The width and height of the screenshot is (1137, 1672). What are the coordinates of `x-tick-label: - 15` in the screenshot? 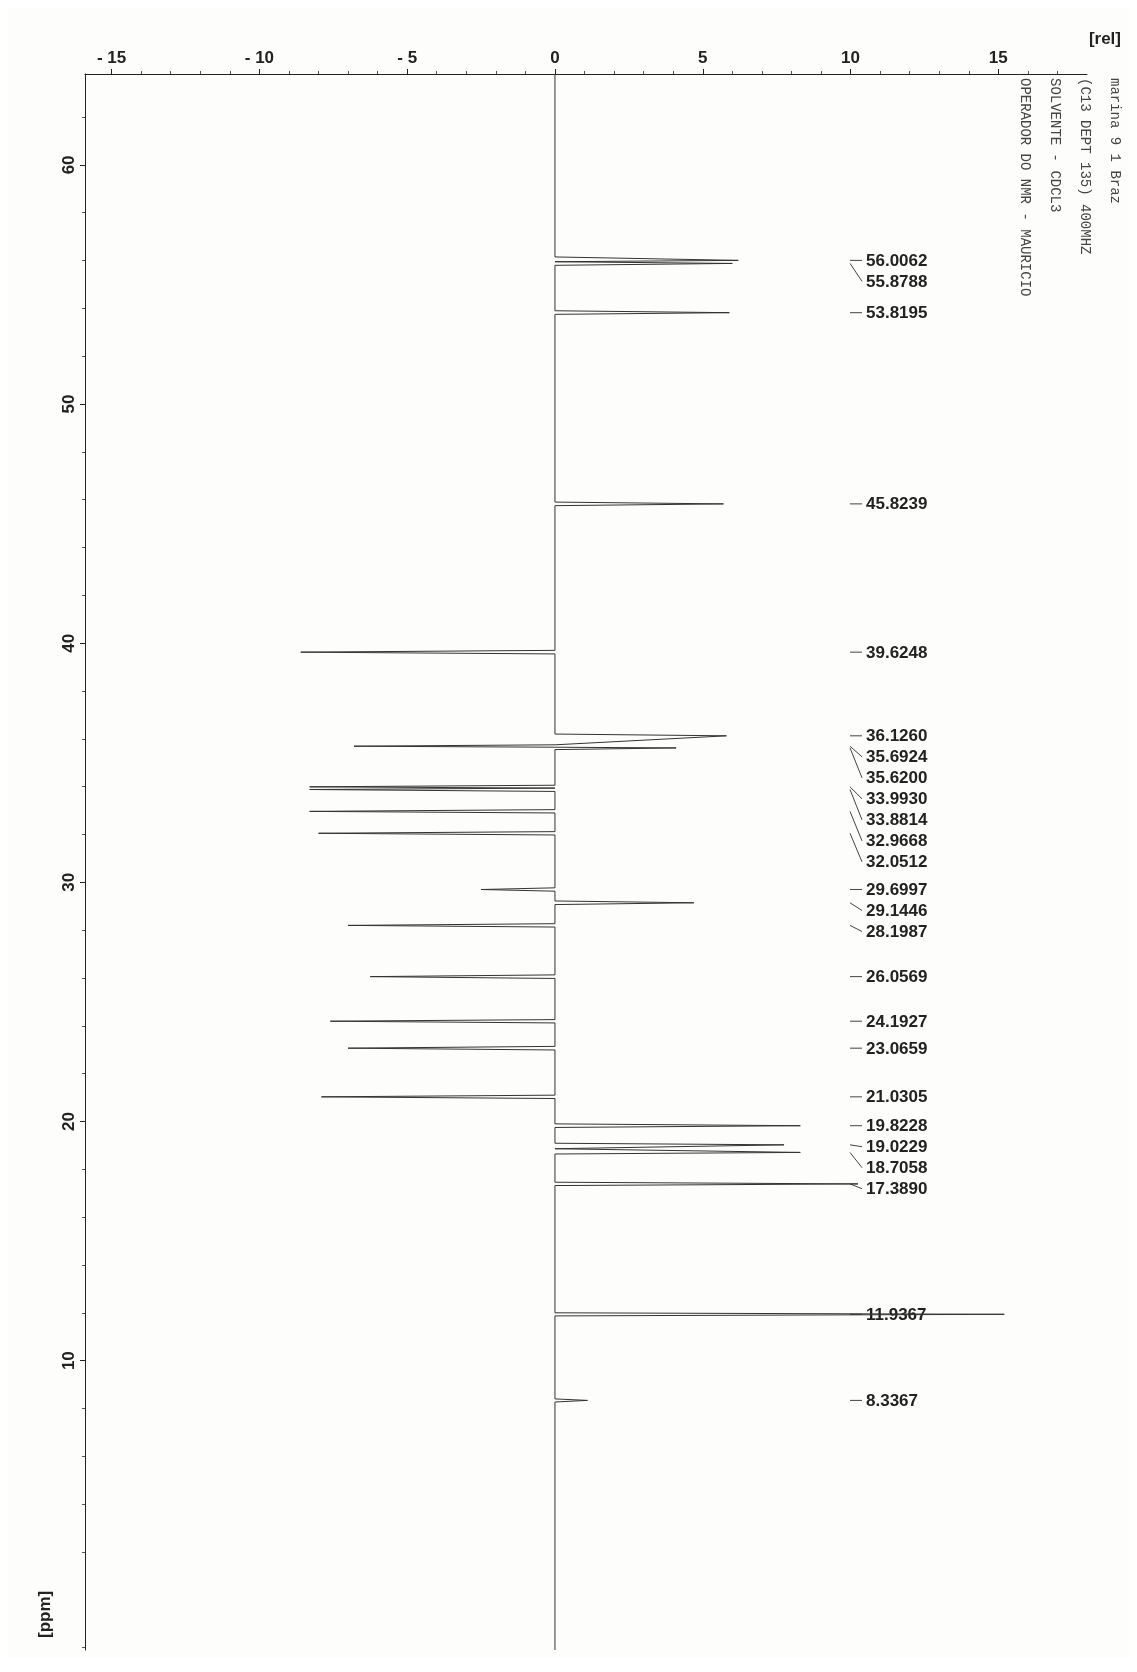 It's located at (111, 57).